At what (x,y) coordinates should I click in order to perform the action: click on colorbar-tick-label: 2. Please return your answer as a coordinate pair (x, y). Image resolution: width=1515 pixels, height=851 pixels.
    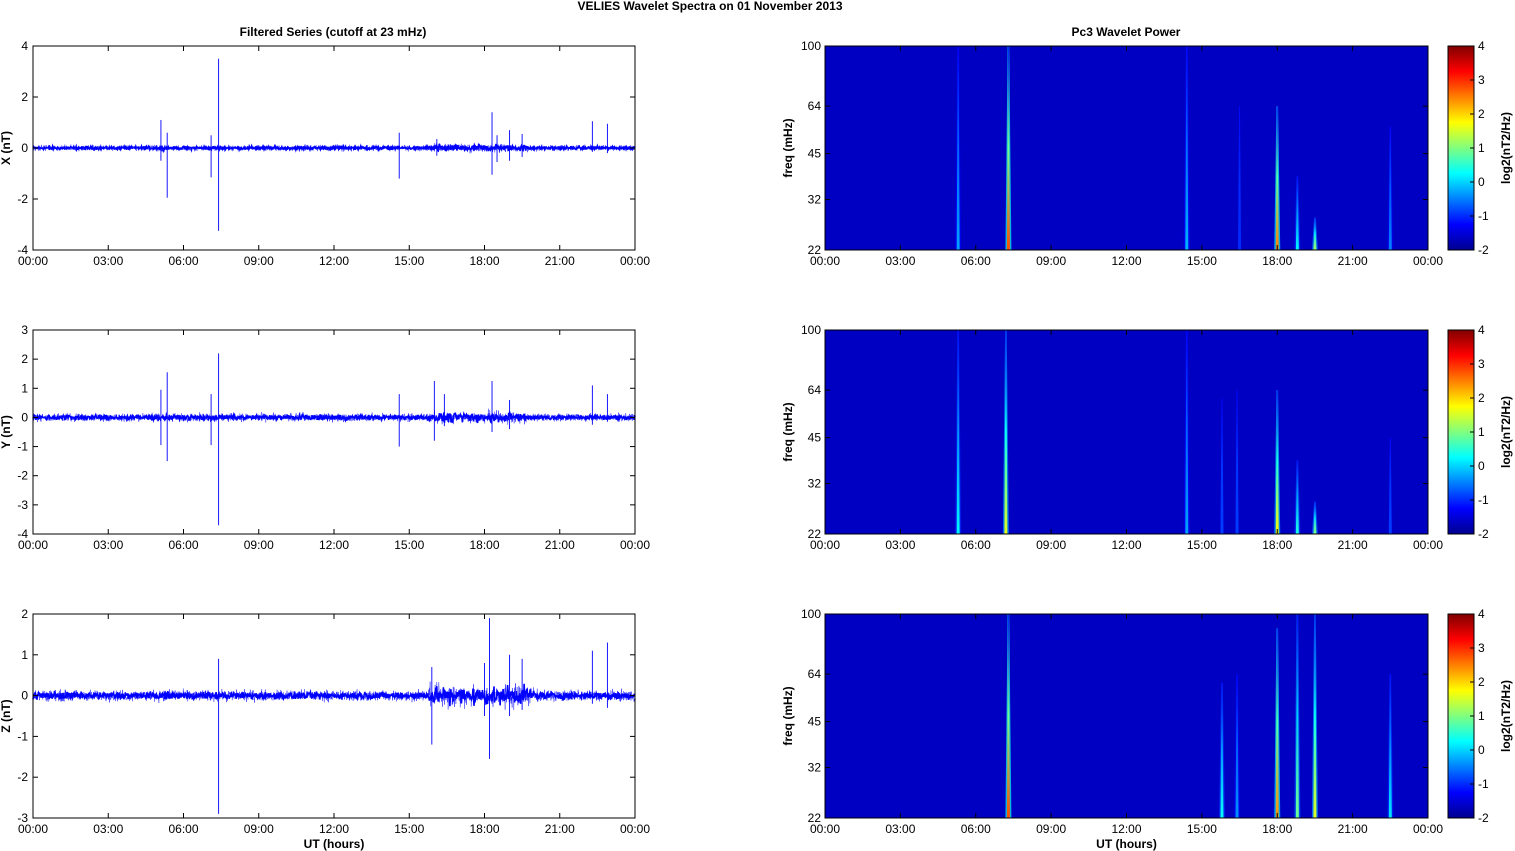
    Looking at the image, I should click on (1481, 114).